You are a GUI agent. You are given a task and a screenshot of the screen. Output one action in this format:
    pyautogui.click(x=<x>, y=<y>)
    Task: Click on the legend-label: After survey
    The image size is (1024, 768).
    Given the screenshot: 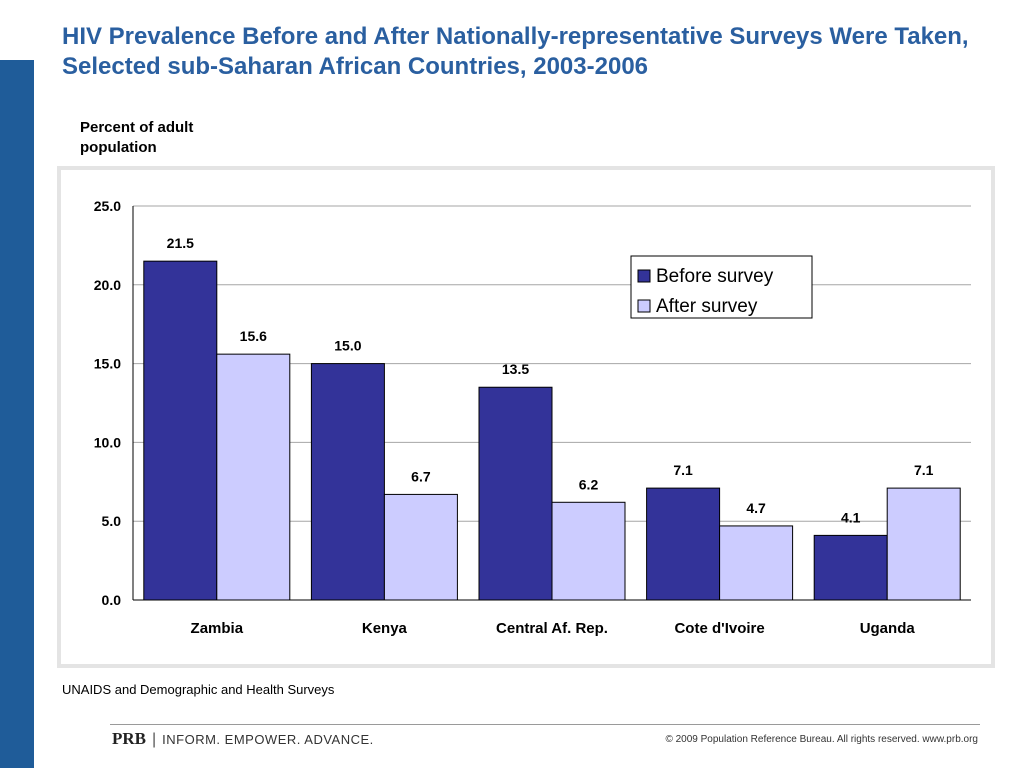 What is the action you would take?
    pyautogui.click(x=707, y=306)
    